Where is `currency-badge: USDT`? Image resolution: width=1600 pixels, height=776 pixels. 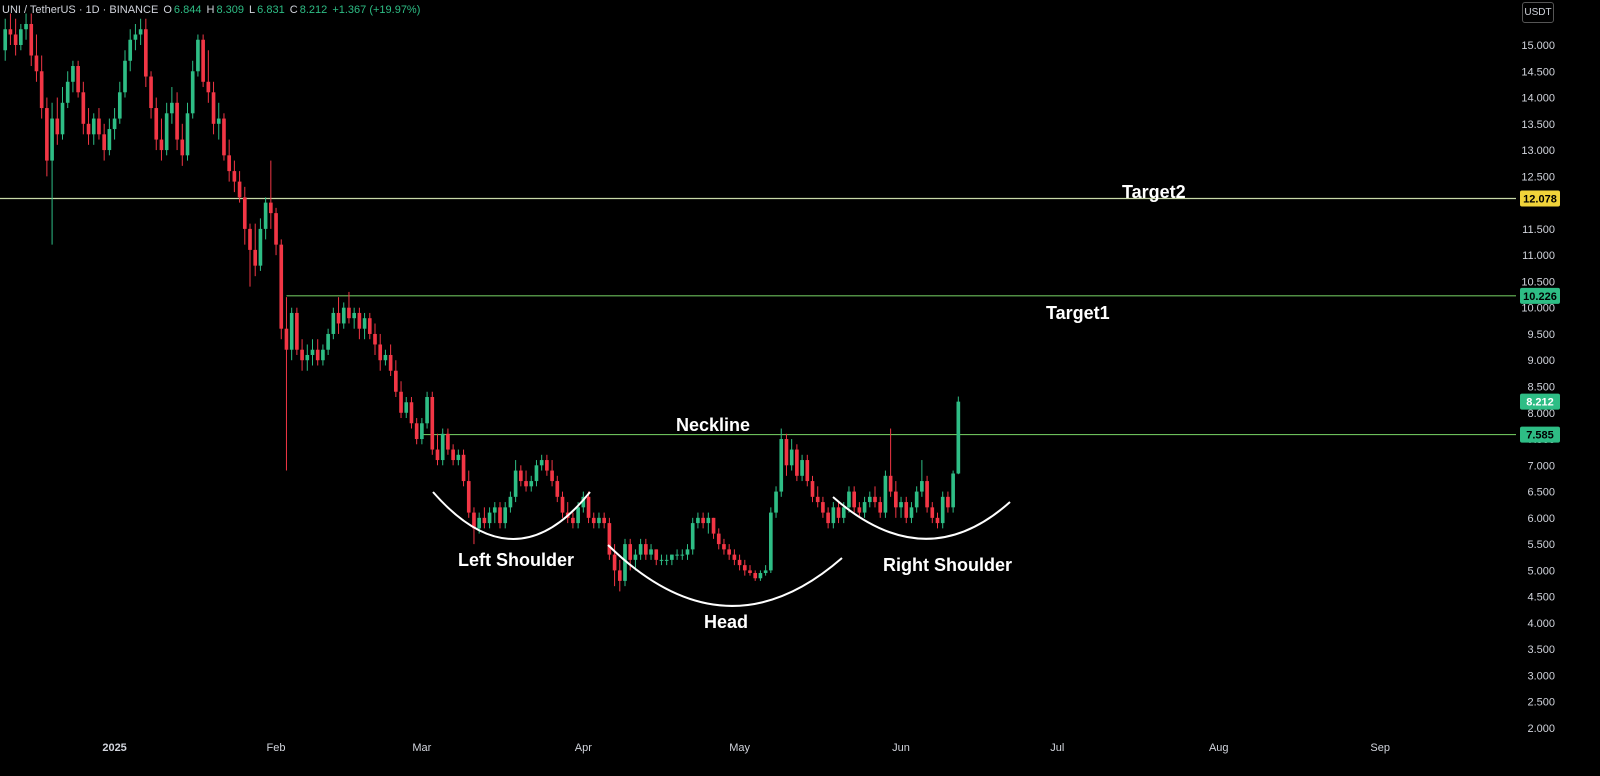 currency-badge: USDT is located at coordinates (1538, 12).